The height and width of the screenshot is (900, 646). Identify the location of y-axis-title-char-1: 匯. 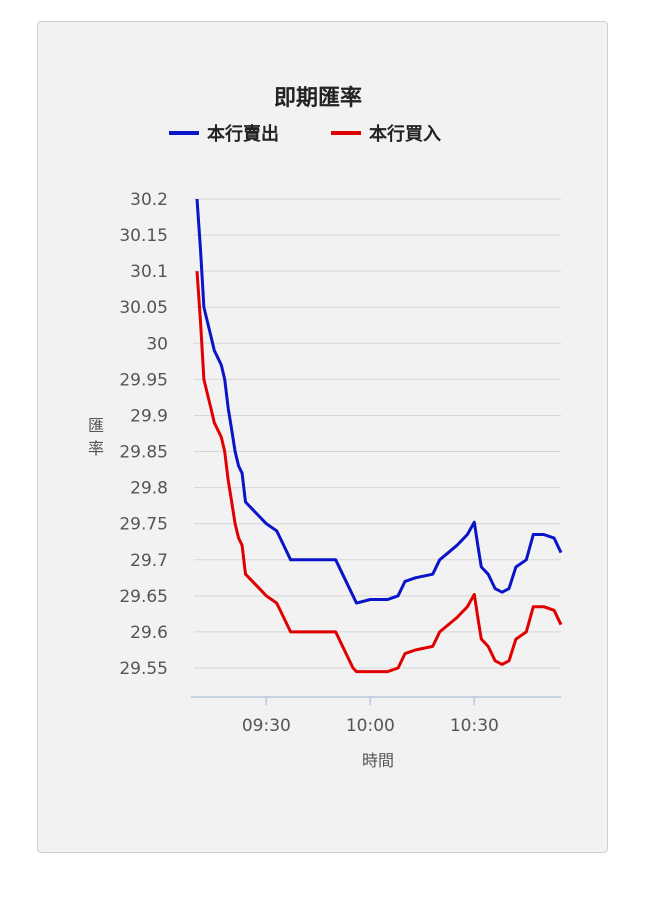
(96, 425).